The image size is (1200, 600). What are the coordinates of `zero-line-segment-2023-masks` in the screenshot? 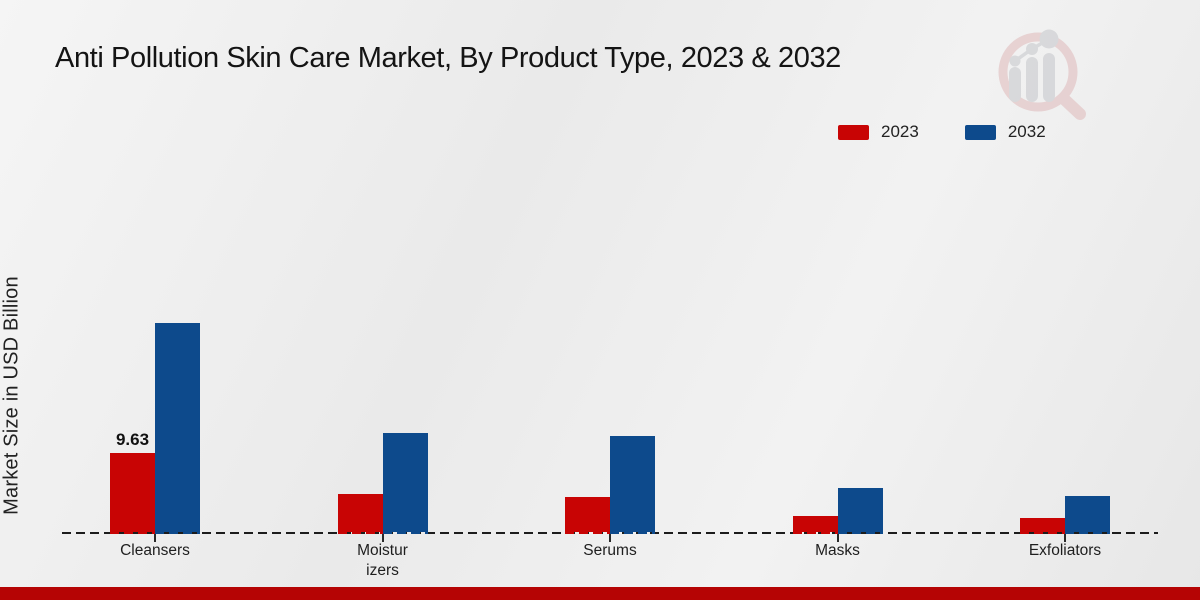 It's located at (815, 533).